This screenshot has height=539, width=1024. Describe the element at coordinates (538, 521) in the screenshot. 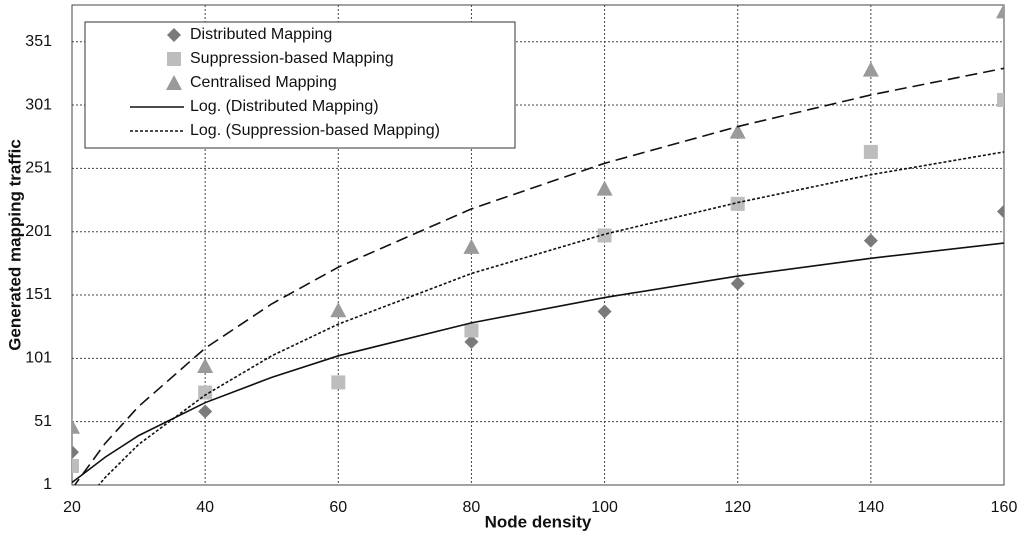

I see `x-axis-title: Node density` at that location.